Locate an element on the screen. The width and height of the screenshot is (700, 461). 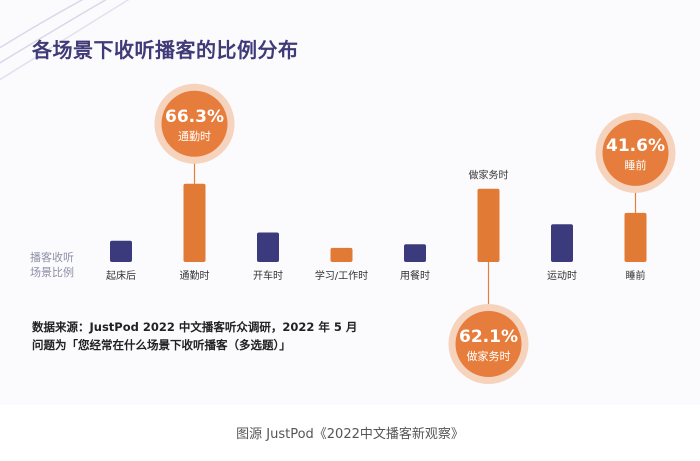
category-label-5: 用餐时 is located at coordinates (415, 275).